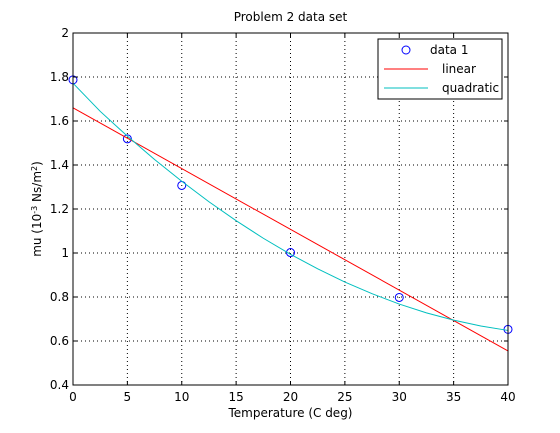  I want to click on x-tick-label: 15, so click(235, 397).